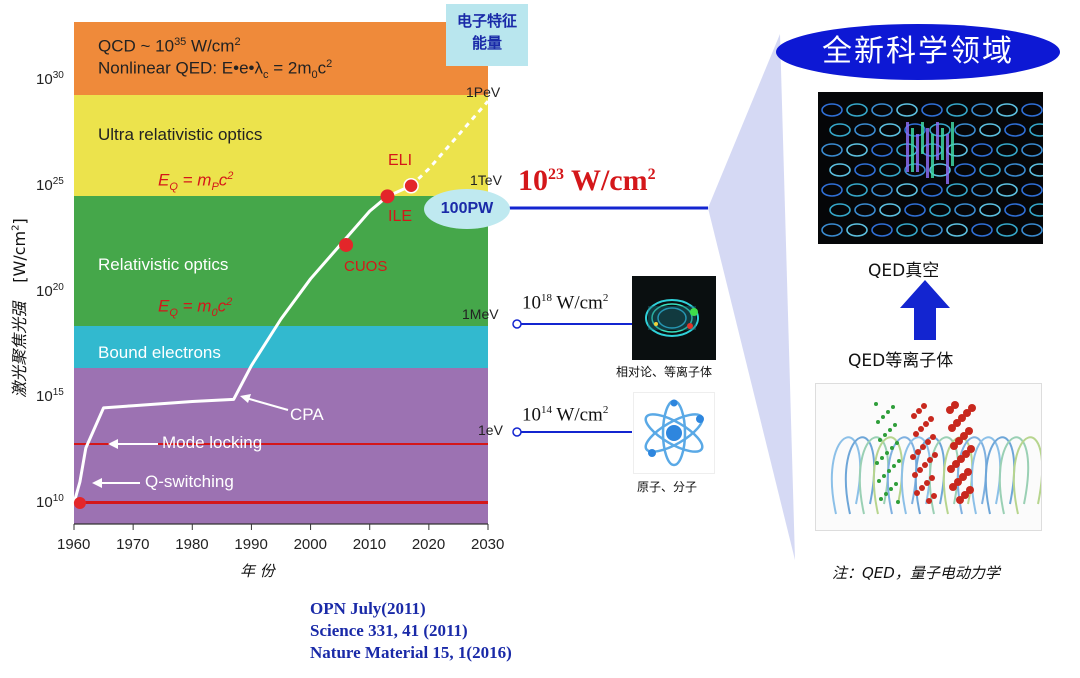 This screenshot has height=678, width=1080. I want to click on reference-1: OPN July(2011), so click(368, 608).